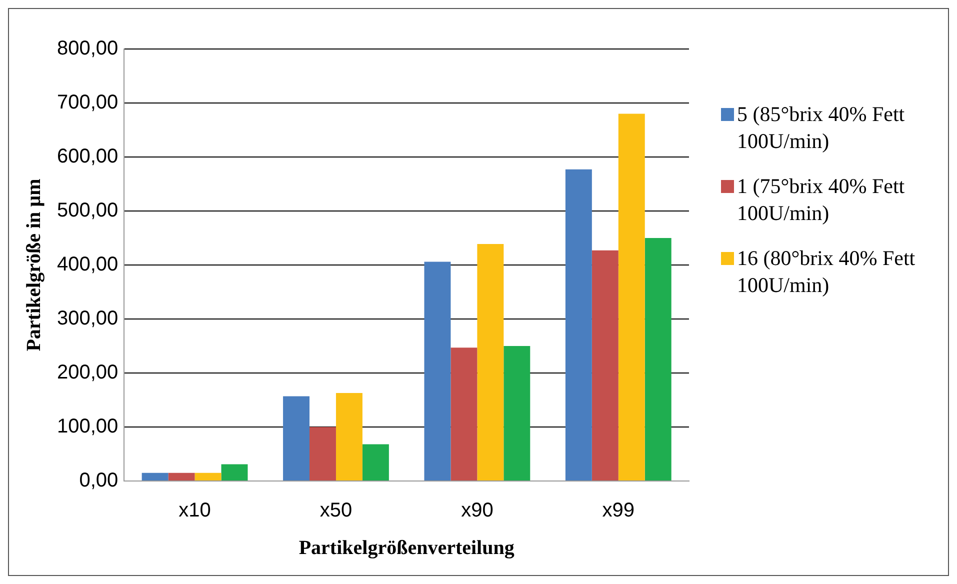  I want to click on y-tick-label: 700,00, so click(87, 103).